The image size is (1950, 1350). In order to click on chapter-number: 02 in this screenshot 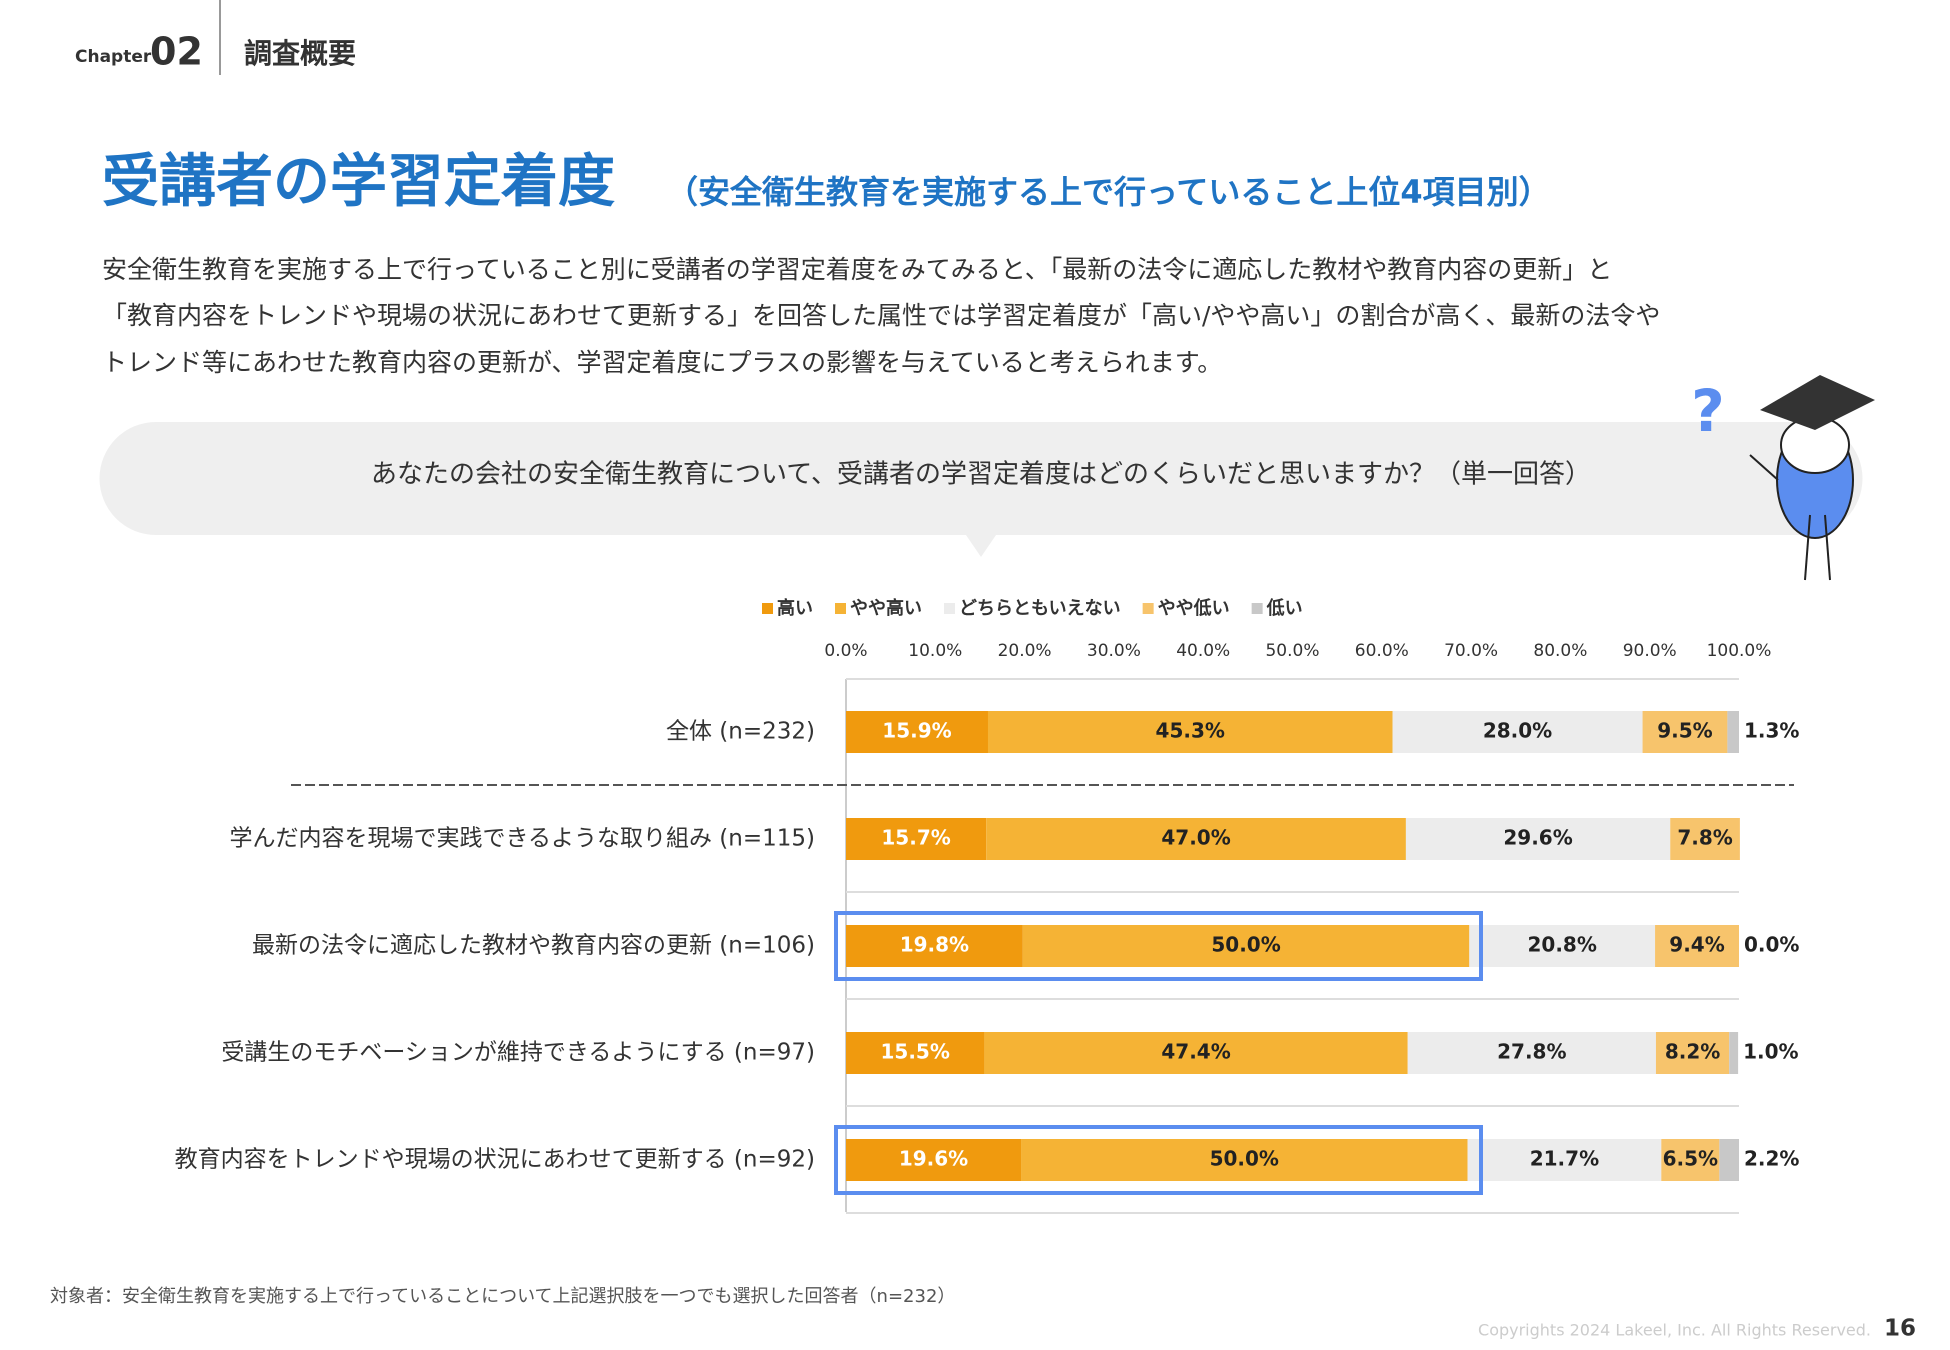, I will do `click(176, 52)`.